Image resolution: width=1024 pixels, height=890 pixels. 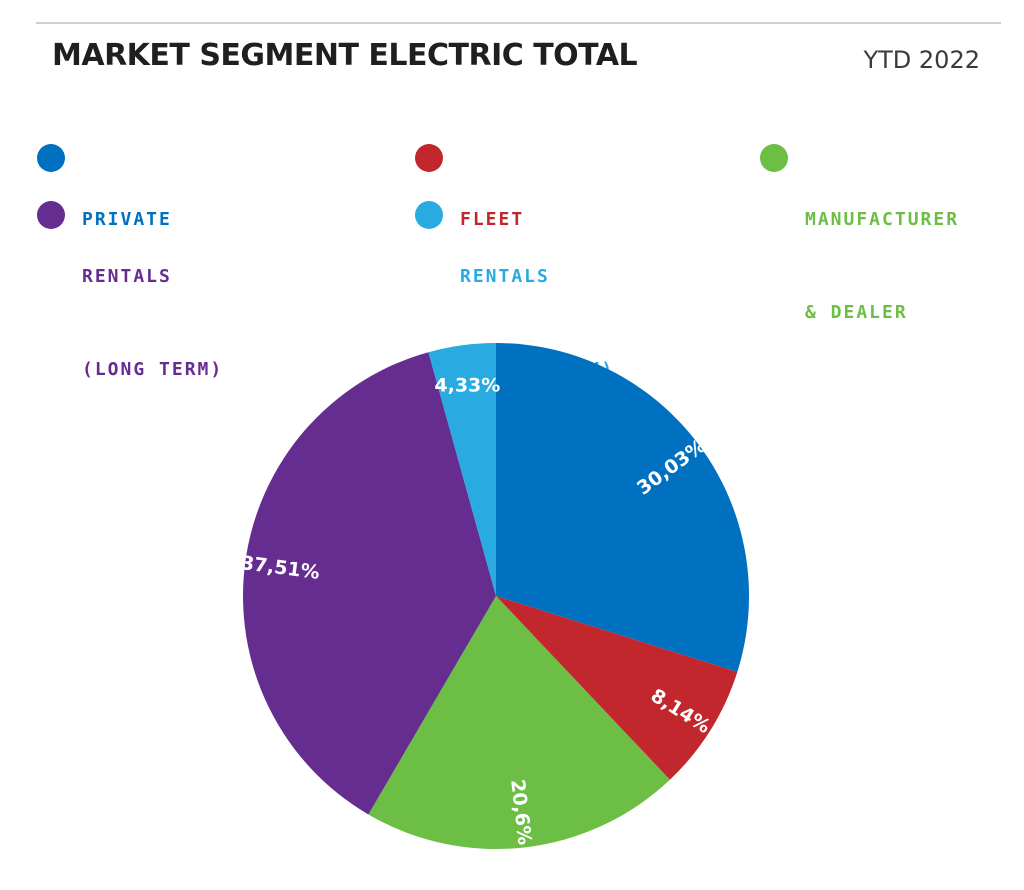 What do you see at coordinates (518, 23) in the screenshot?
I see `top-divider` at bounding box center [518, 23].